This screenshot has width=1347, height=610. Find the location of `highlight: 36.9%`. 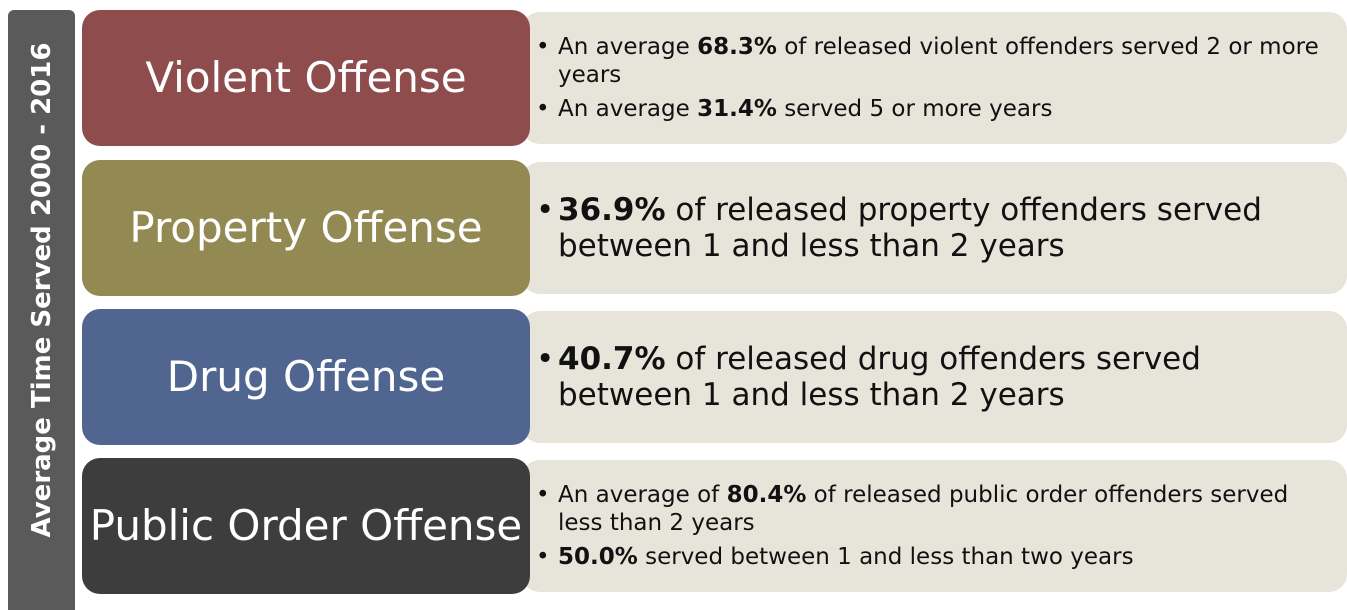

highlight: 36.9% is located at coordinates (612, 210).